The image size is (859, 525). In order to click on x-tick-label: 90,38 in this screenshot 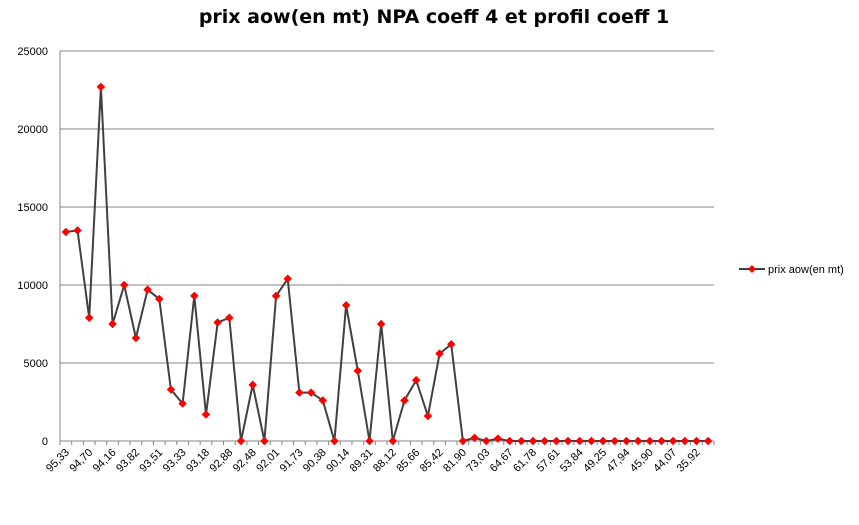, I will do `click(315, 461)`.